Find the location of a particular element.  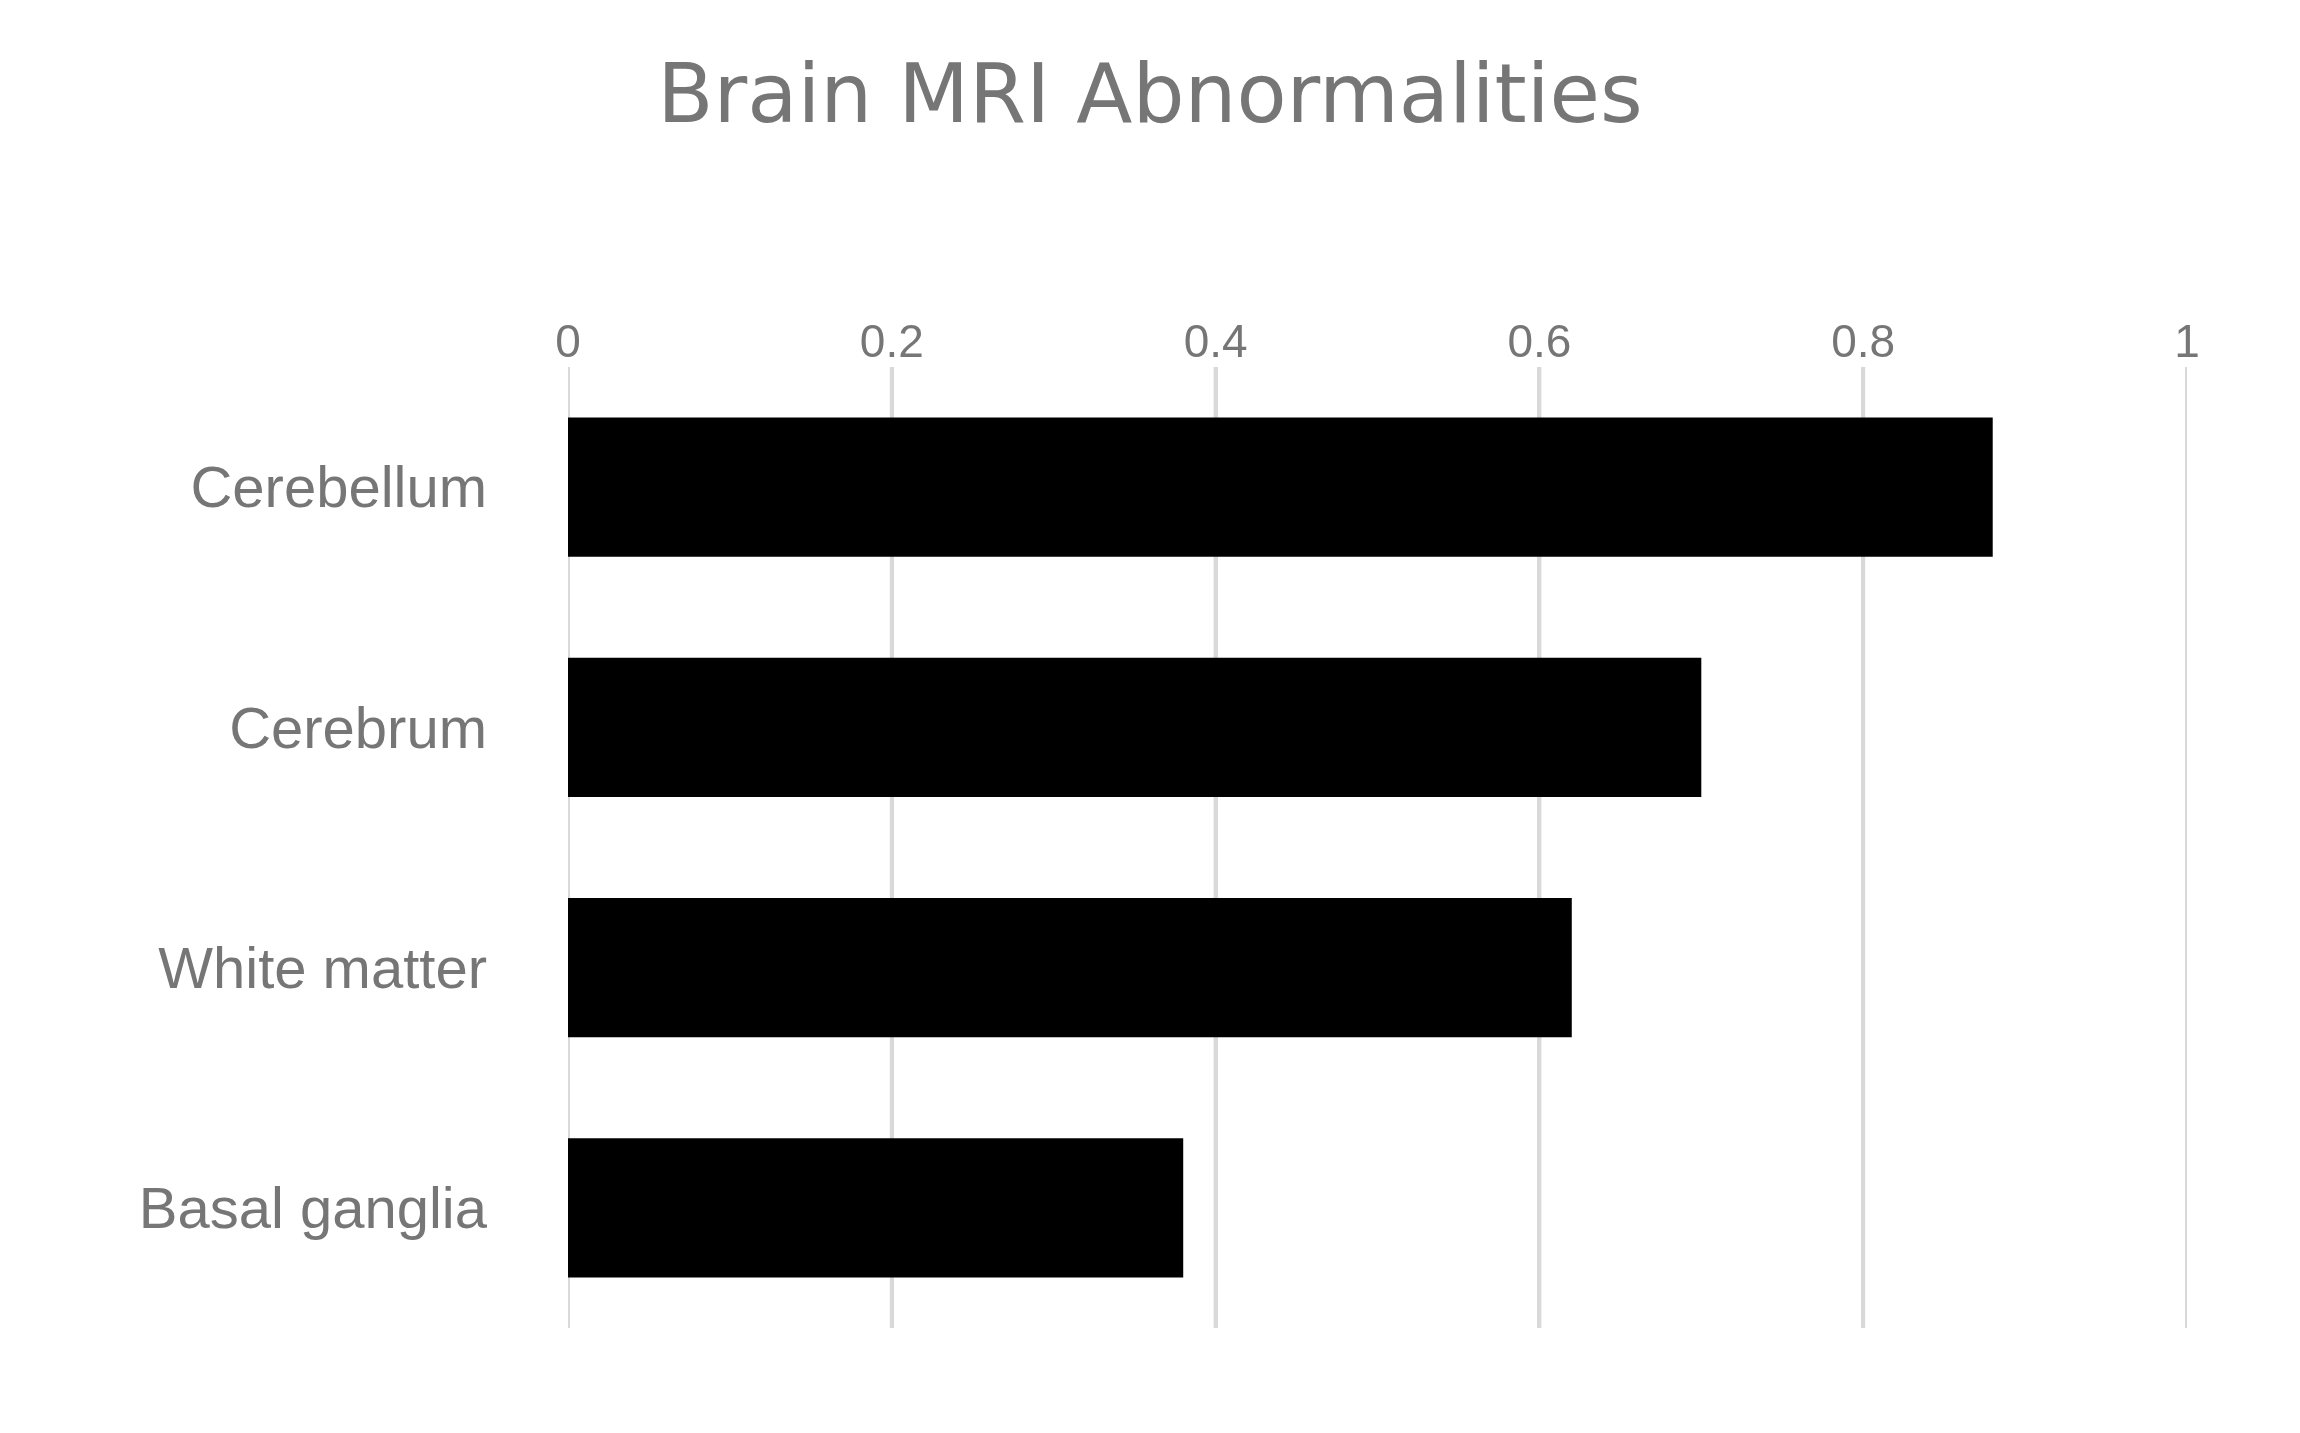

y-tick-label: Basal ganglia is located at coordinates (313, 1208).